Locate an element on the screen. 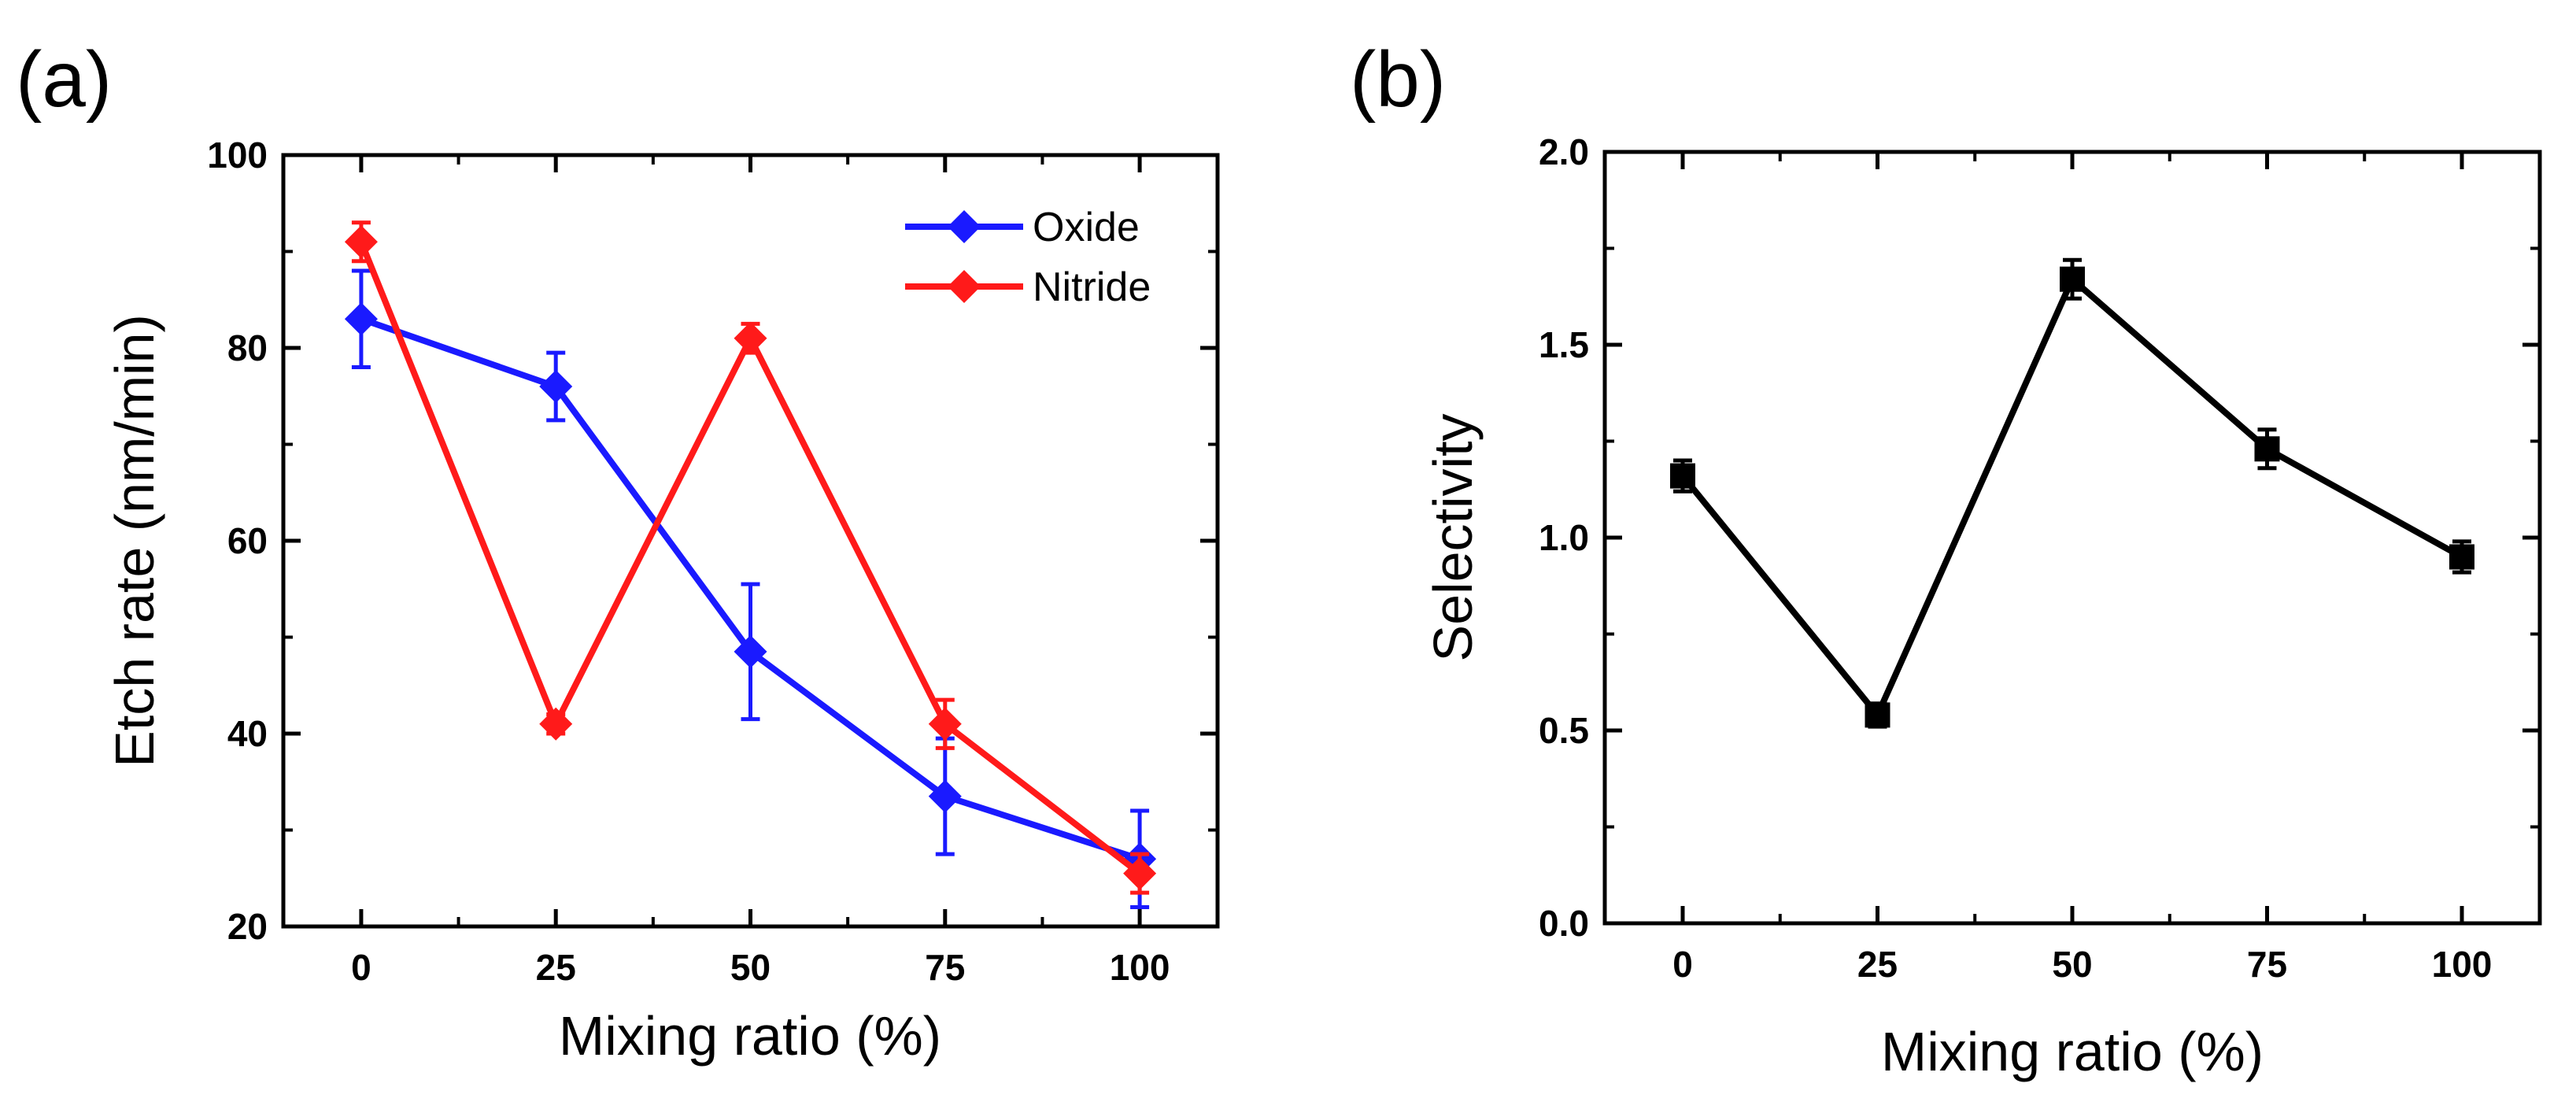 This screenshot has width=2576, height=1113. panel-b-x-axis-title: Mixing ratio (%) is located at coordinates (2072, 1051).